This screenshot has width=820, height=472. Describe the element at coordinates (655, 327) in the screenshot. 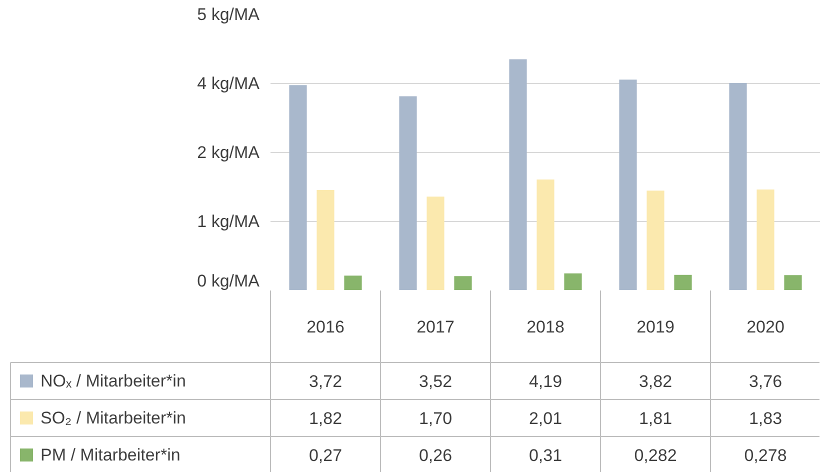

I see `x-tick-label: 2019` at that location.